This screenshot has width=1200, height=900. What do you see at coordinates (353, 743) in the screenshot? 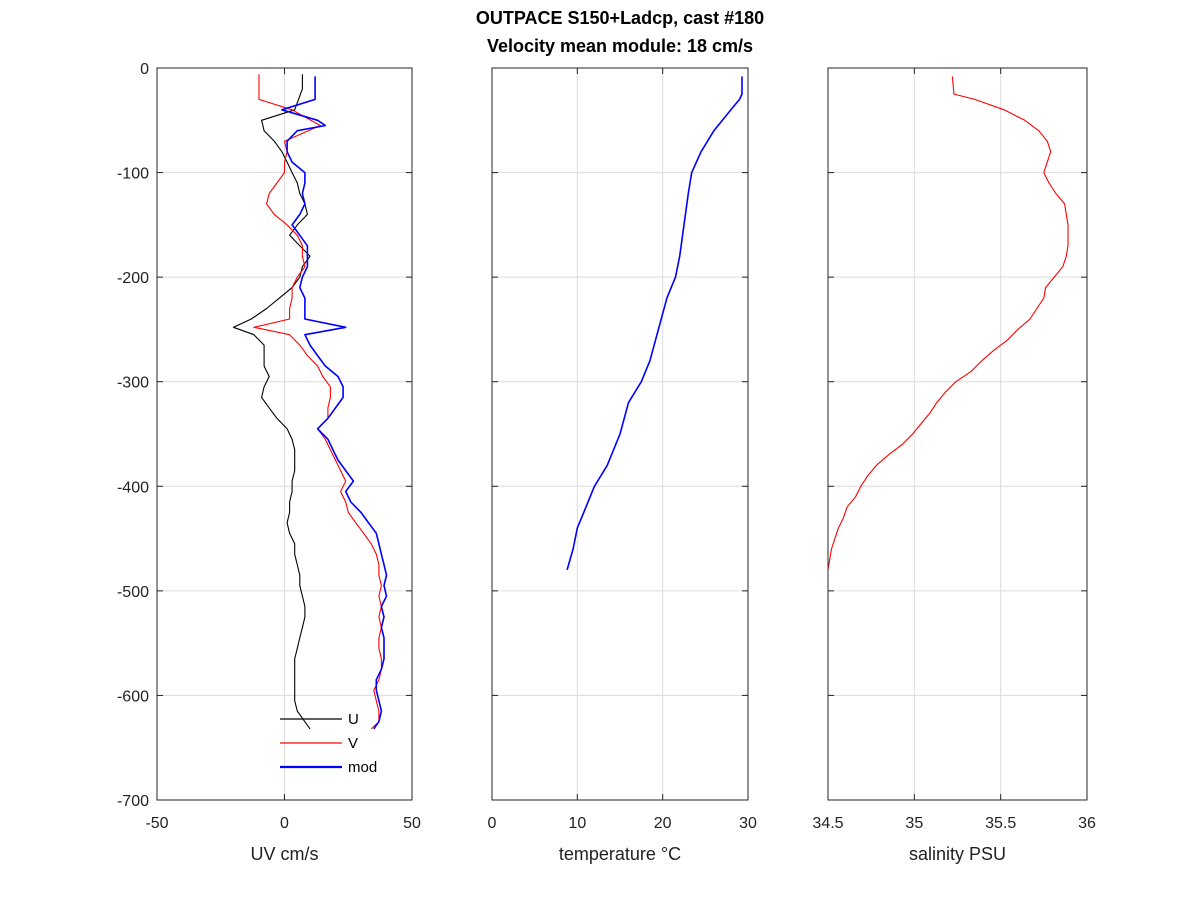
I see `legend-label-v: V` at bounding box center [353, 743].